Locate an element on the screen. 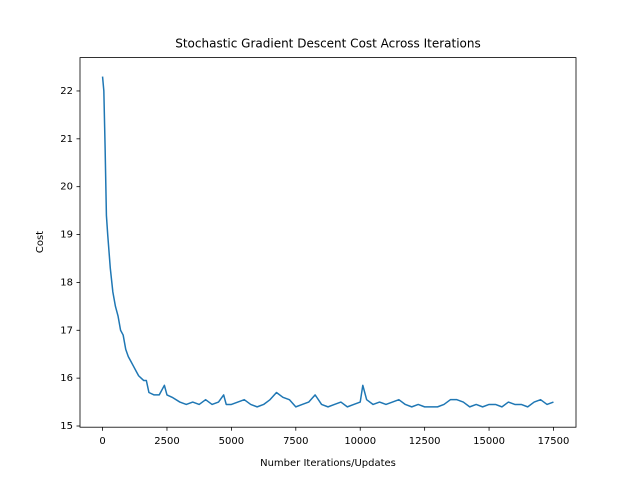 The width and height of the screenshot is (640, 480). x-tick-label: 12500 is located at coordinates (425, 441).